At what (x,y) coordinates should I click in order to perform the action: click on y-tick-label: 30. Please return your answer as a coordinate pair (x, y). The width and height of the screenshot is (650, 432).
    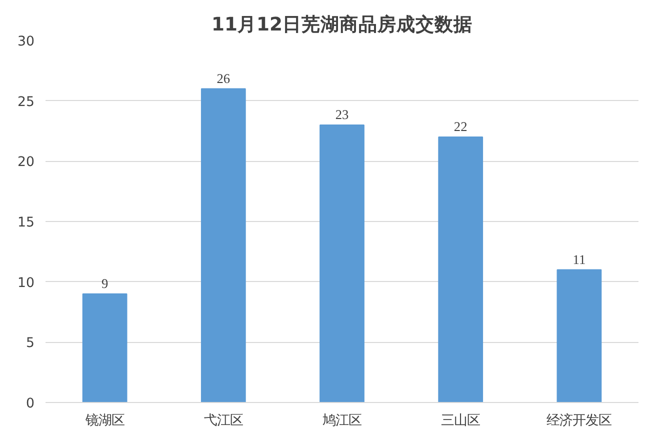
    Looking at the image, I should click on (26, 42).